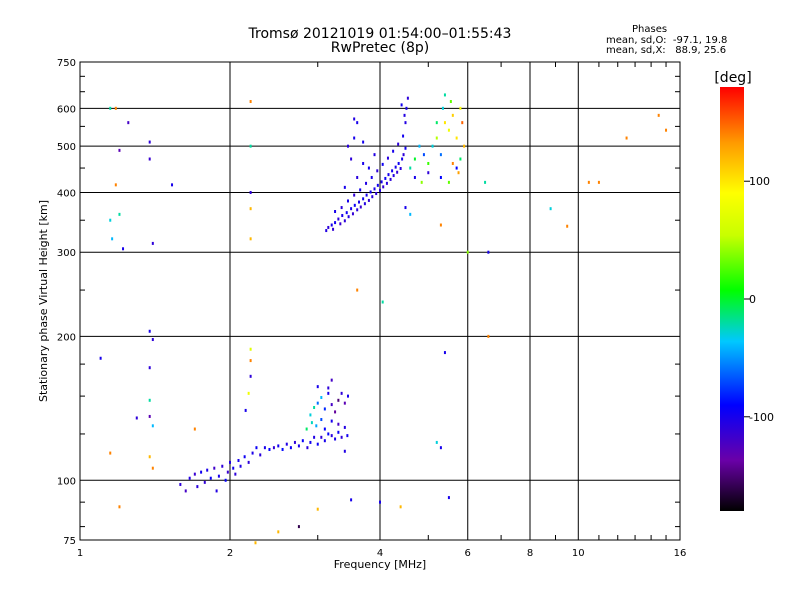 Image resolution: width=800 pixels, height=600 pixels. I want to click on y-tick-label: 500, so click(66, 147).